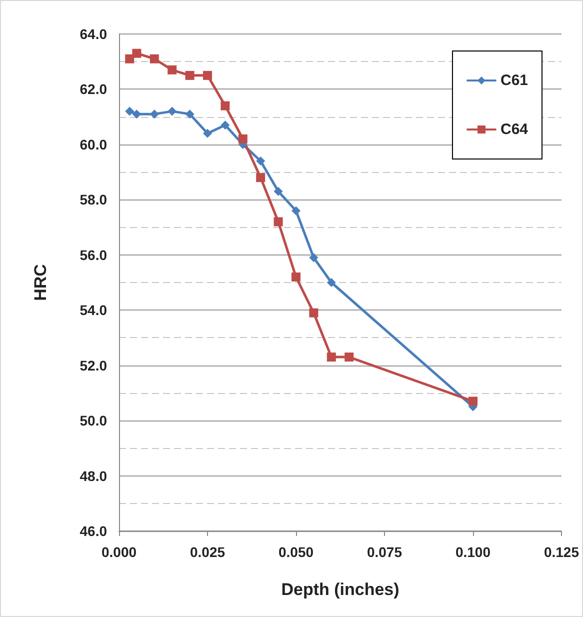 This screenshot has height=617, width=583. Describe the element at coordinates (514, 80) in the screenshot. I see `legend-label: C61` at that location.